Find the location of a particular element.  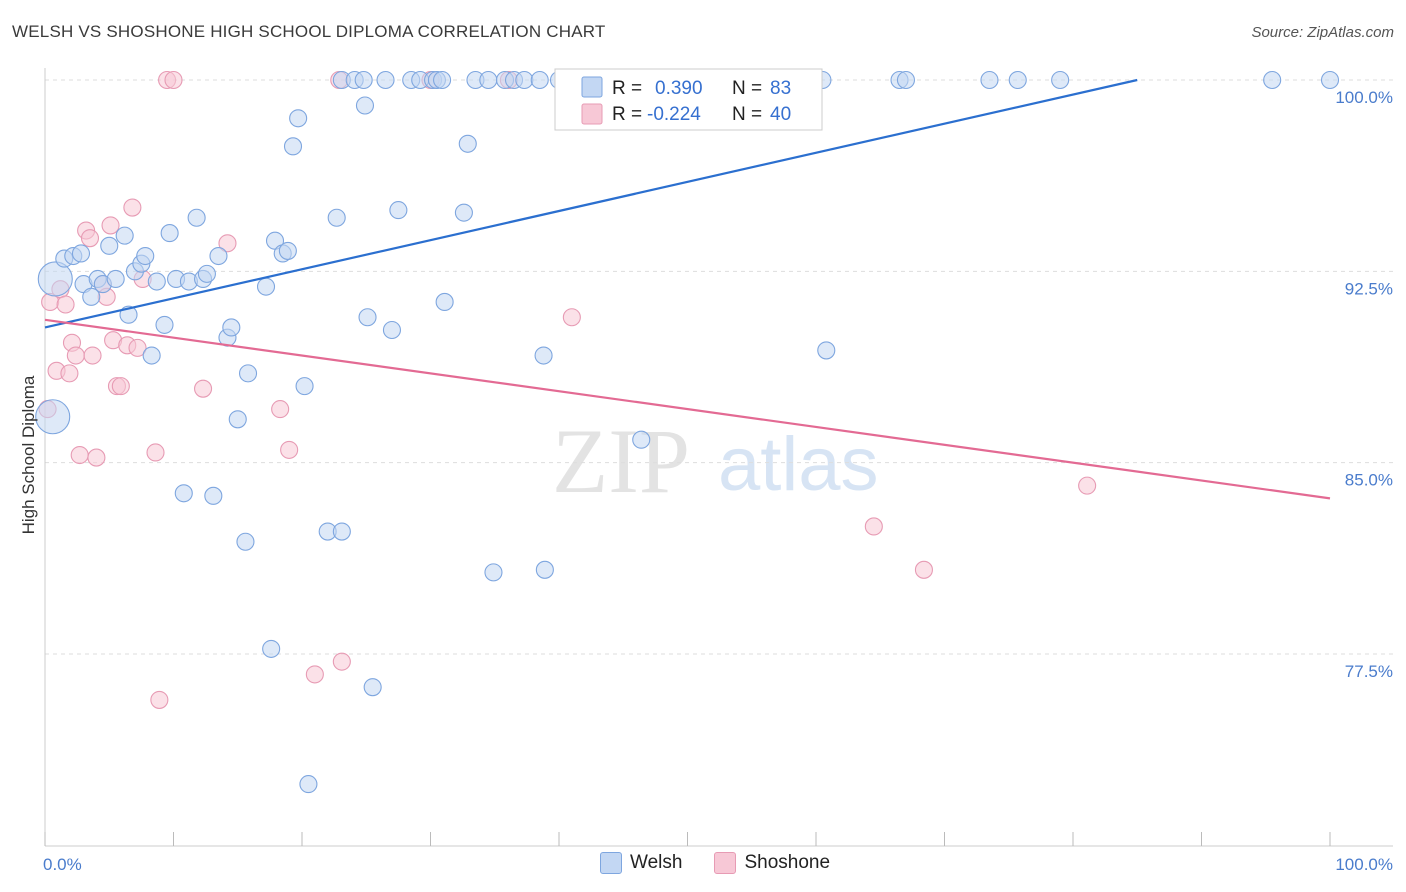

y-tick-label: 100.0% is located at coordinates (1364, 97).